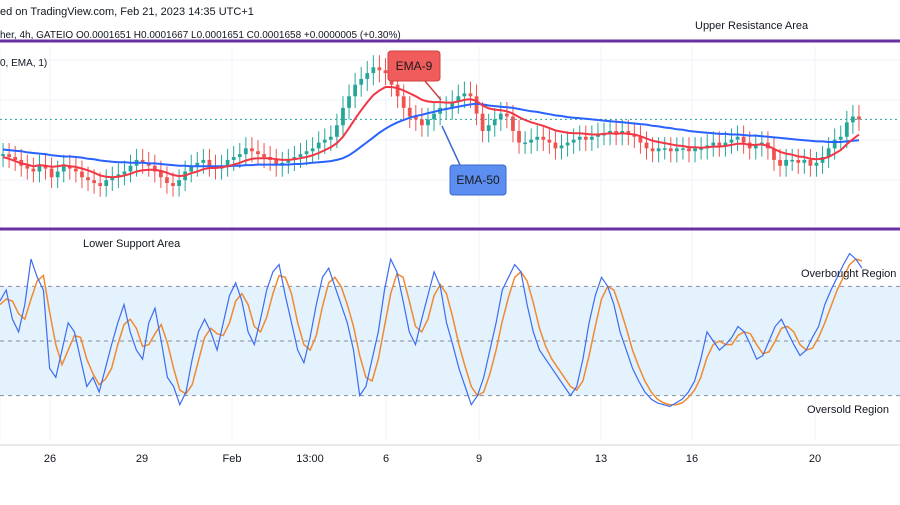  I want to click on x-tick-label: 6, so click(386, 459).